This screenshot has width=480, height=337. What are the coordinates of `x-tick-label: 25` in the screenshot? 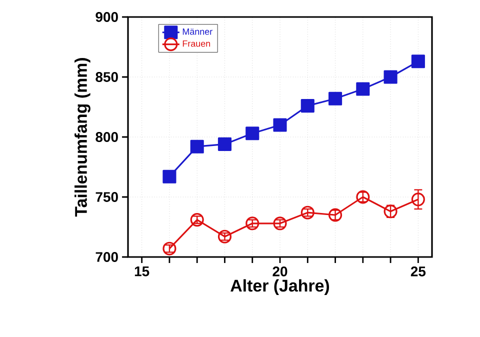 It's located at (418, 271).